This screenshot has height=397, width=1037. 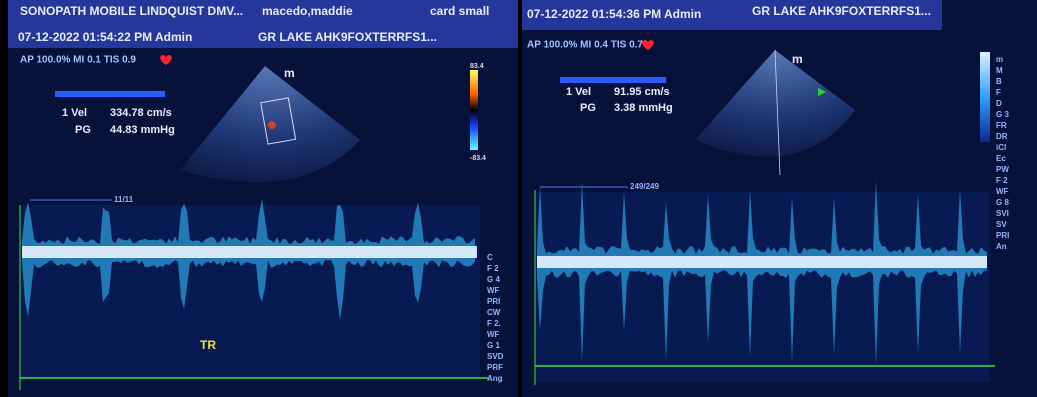 What do you see at coordinates (822, 92) in the screenshot?
I see `orientation-marker` at bounding box center [822, 92].